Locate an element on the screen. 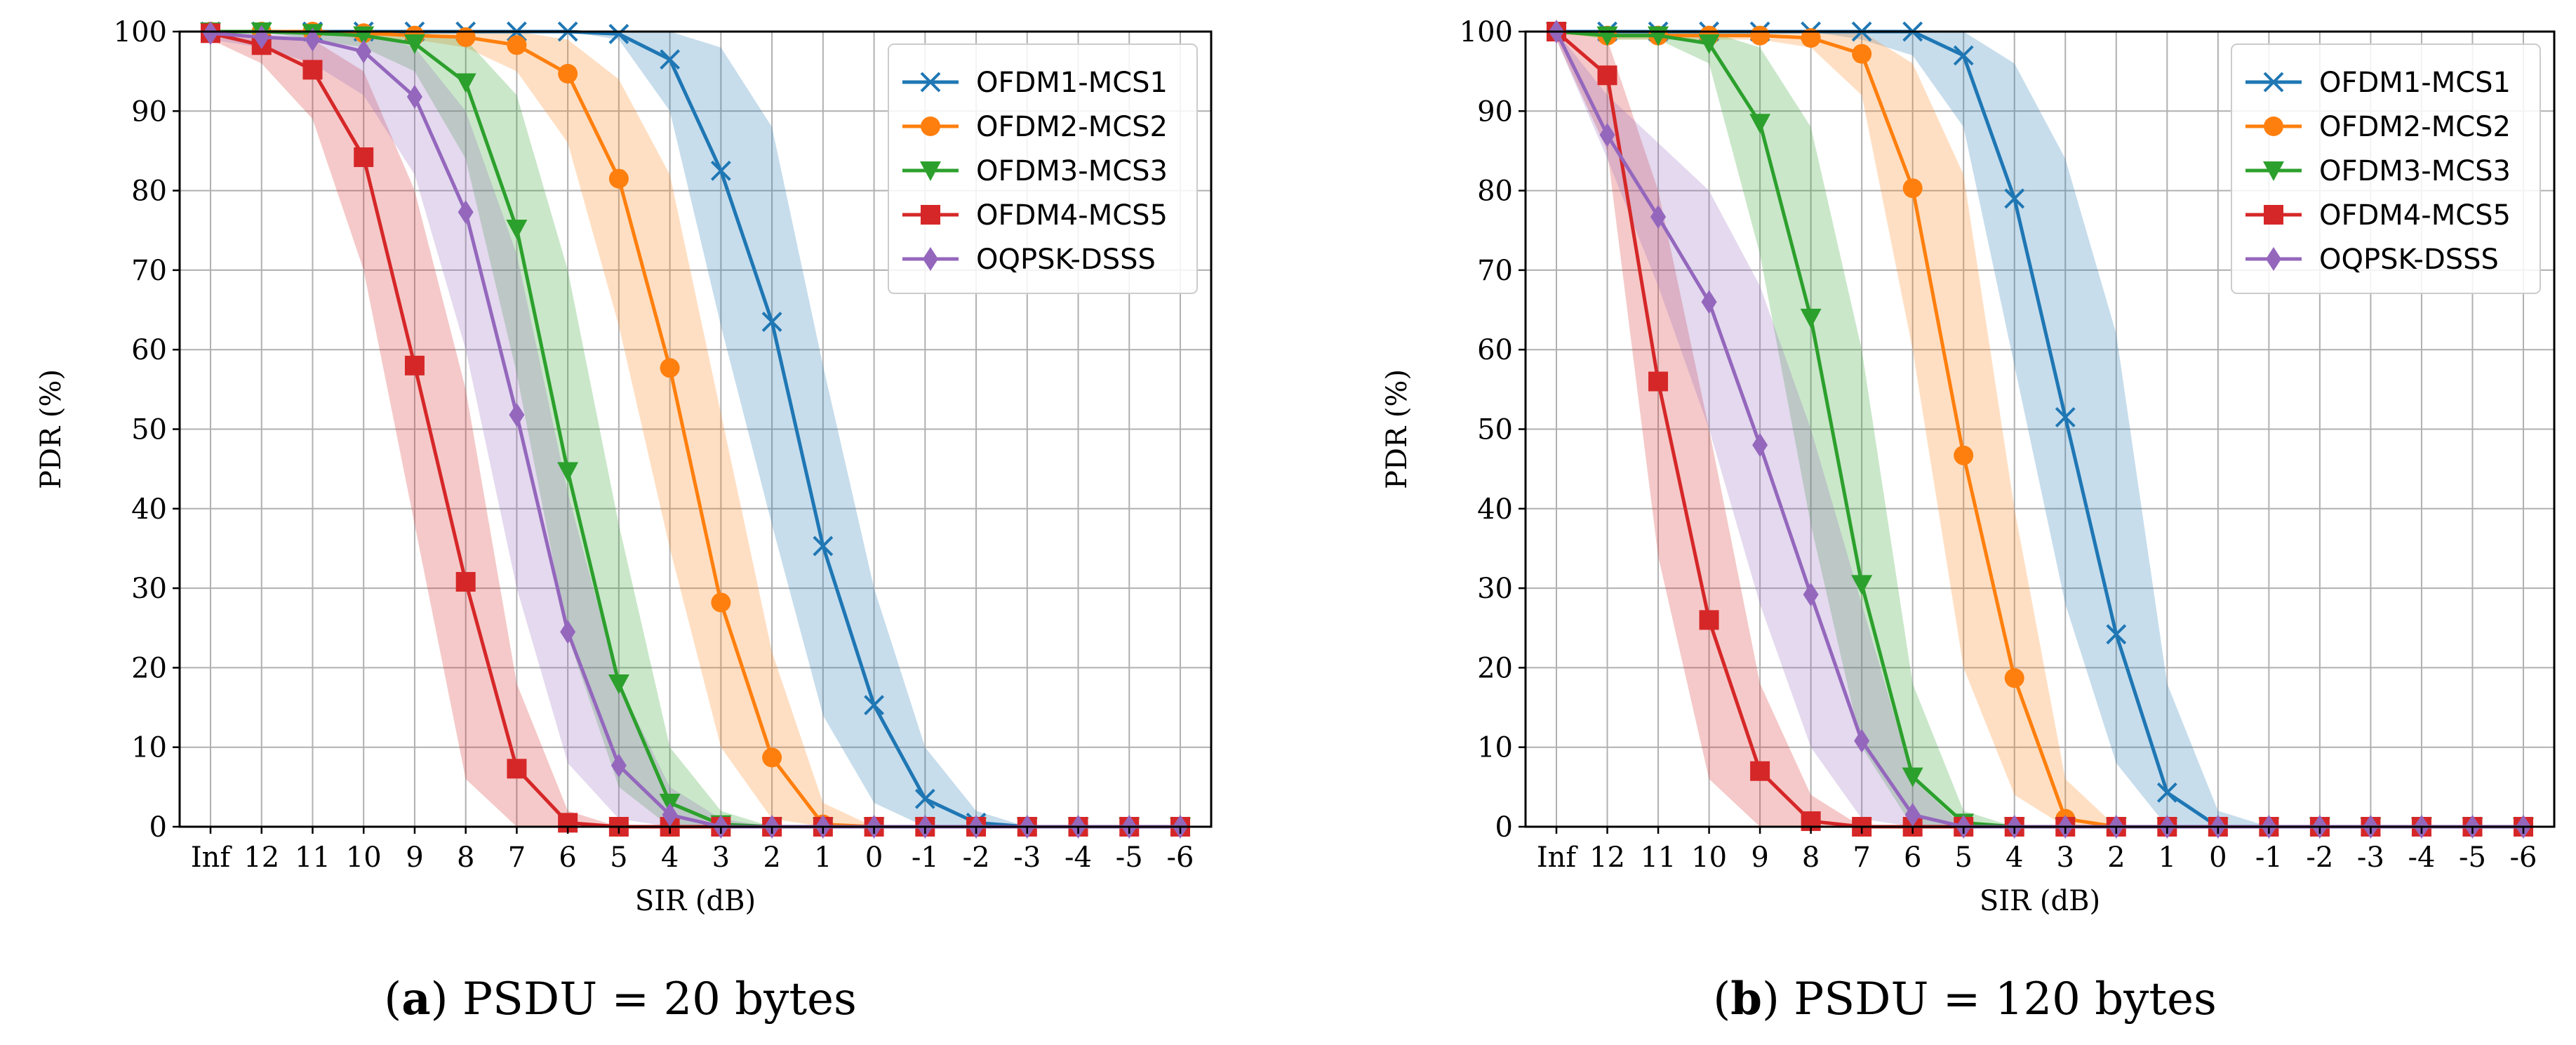 The image size is (2576, 1045). chart-b-ytick-label-20: 20 is located at coordinates (1495, 668).